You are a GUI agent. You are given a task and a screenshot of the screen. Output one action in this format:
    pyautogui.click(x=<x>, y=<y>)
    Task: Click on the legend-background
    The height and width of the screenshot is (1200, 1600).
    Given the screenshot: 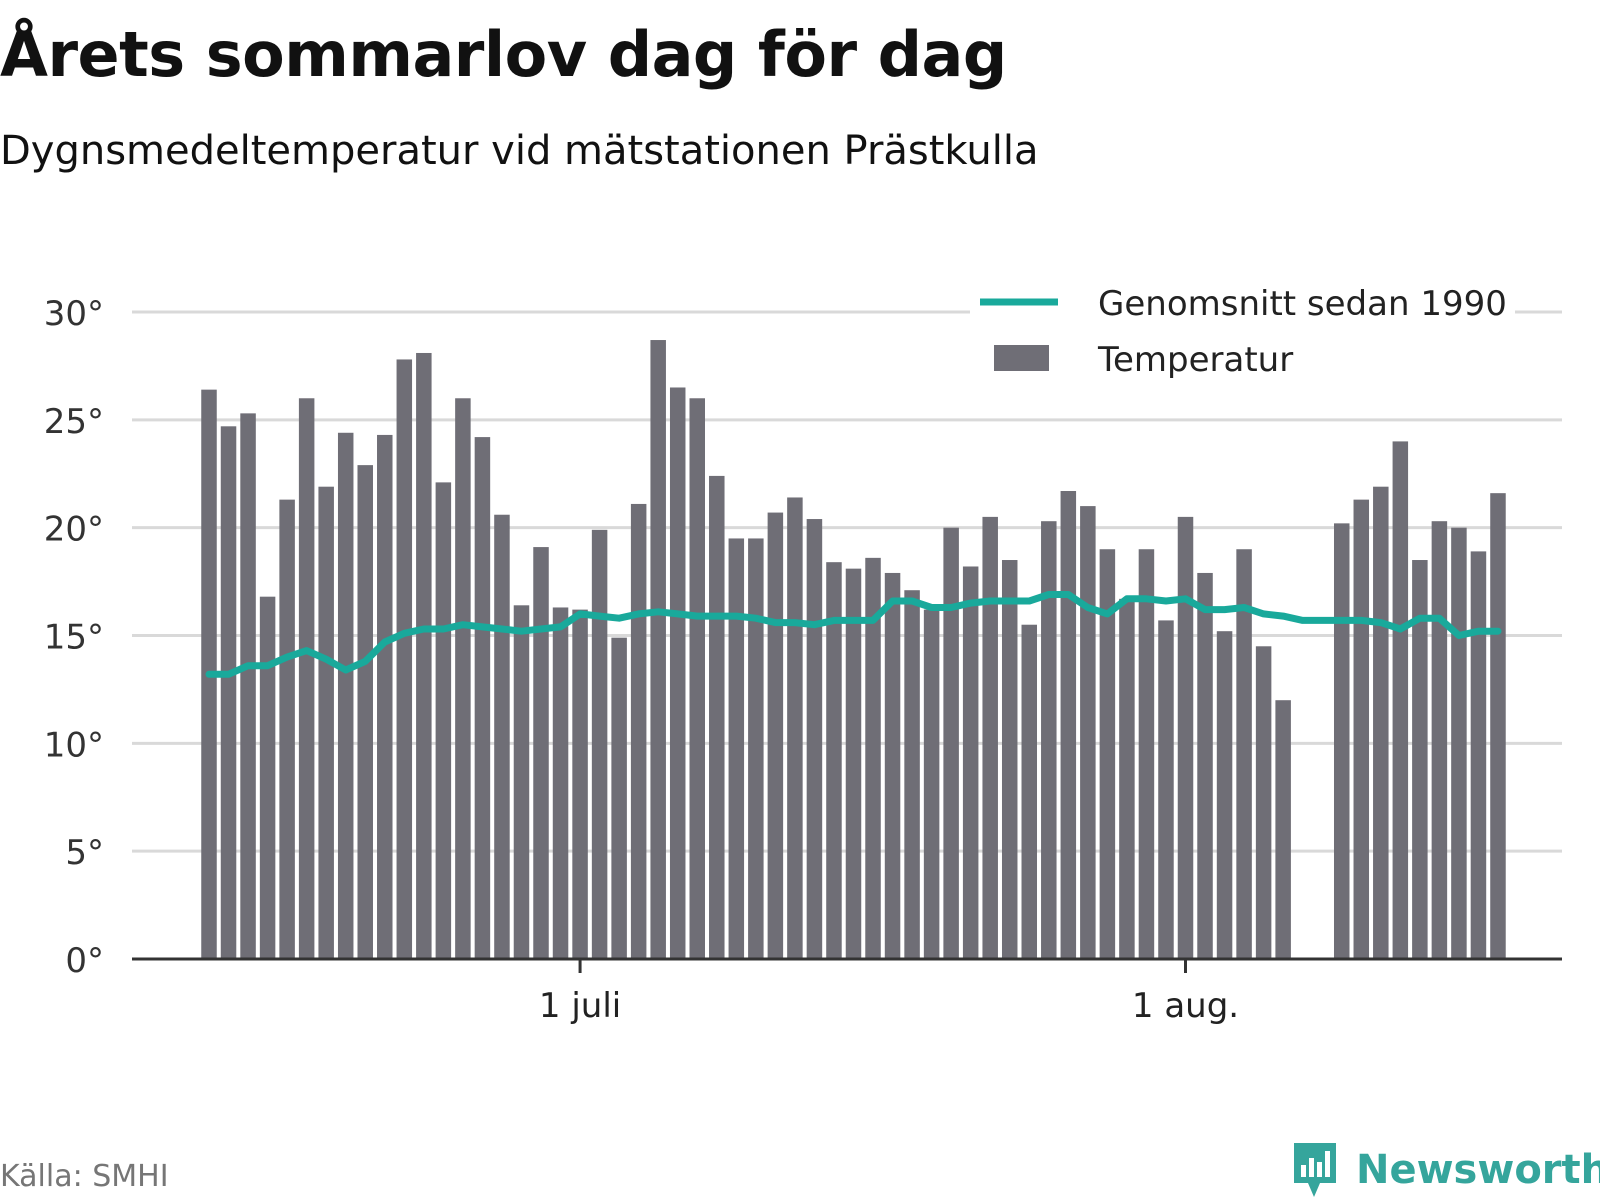 What is the action you would take?
    pyautogui.click(x=1242, y=334)
    